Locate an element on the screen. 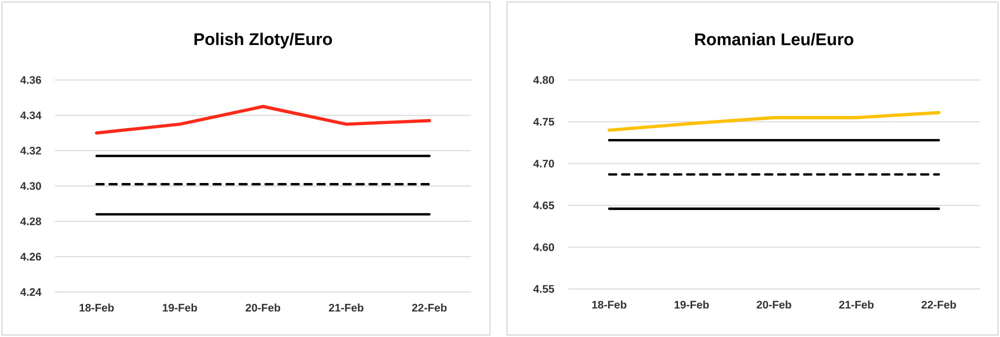 The image size is (1000, 337). y-tick-label: 4.26 is located at coordinates (31, 256).